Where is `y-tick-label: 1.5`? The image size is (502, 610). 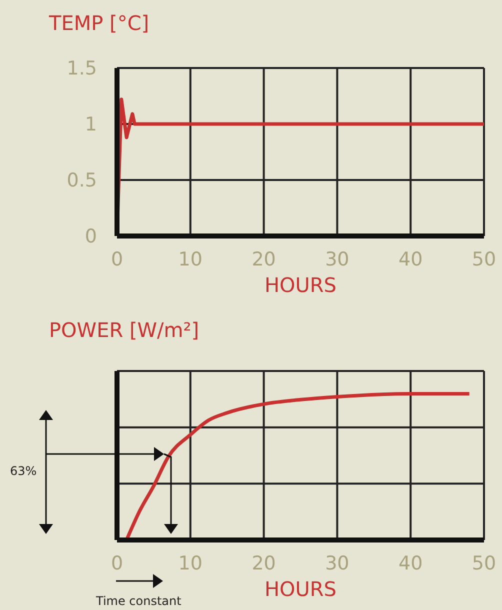 y-tick-label: 1.5 is located at coordinates (81, 69).